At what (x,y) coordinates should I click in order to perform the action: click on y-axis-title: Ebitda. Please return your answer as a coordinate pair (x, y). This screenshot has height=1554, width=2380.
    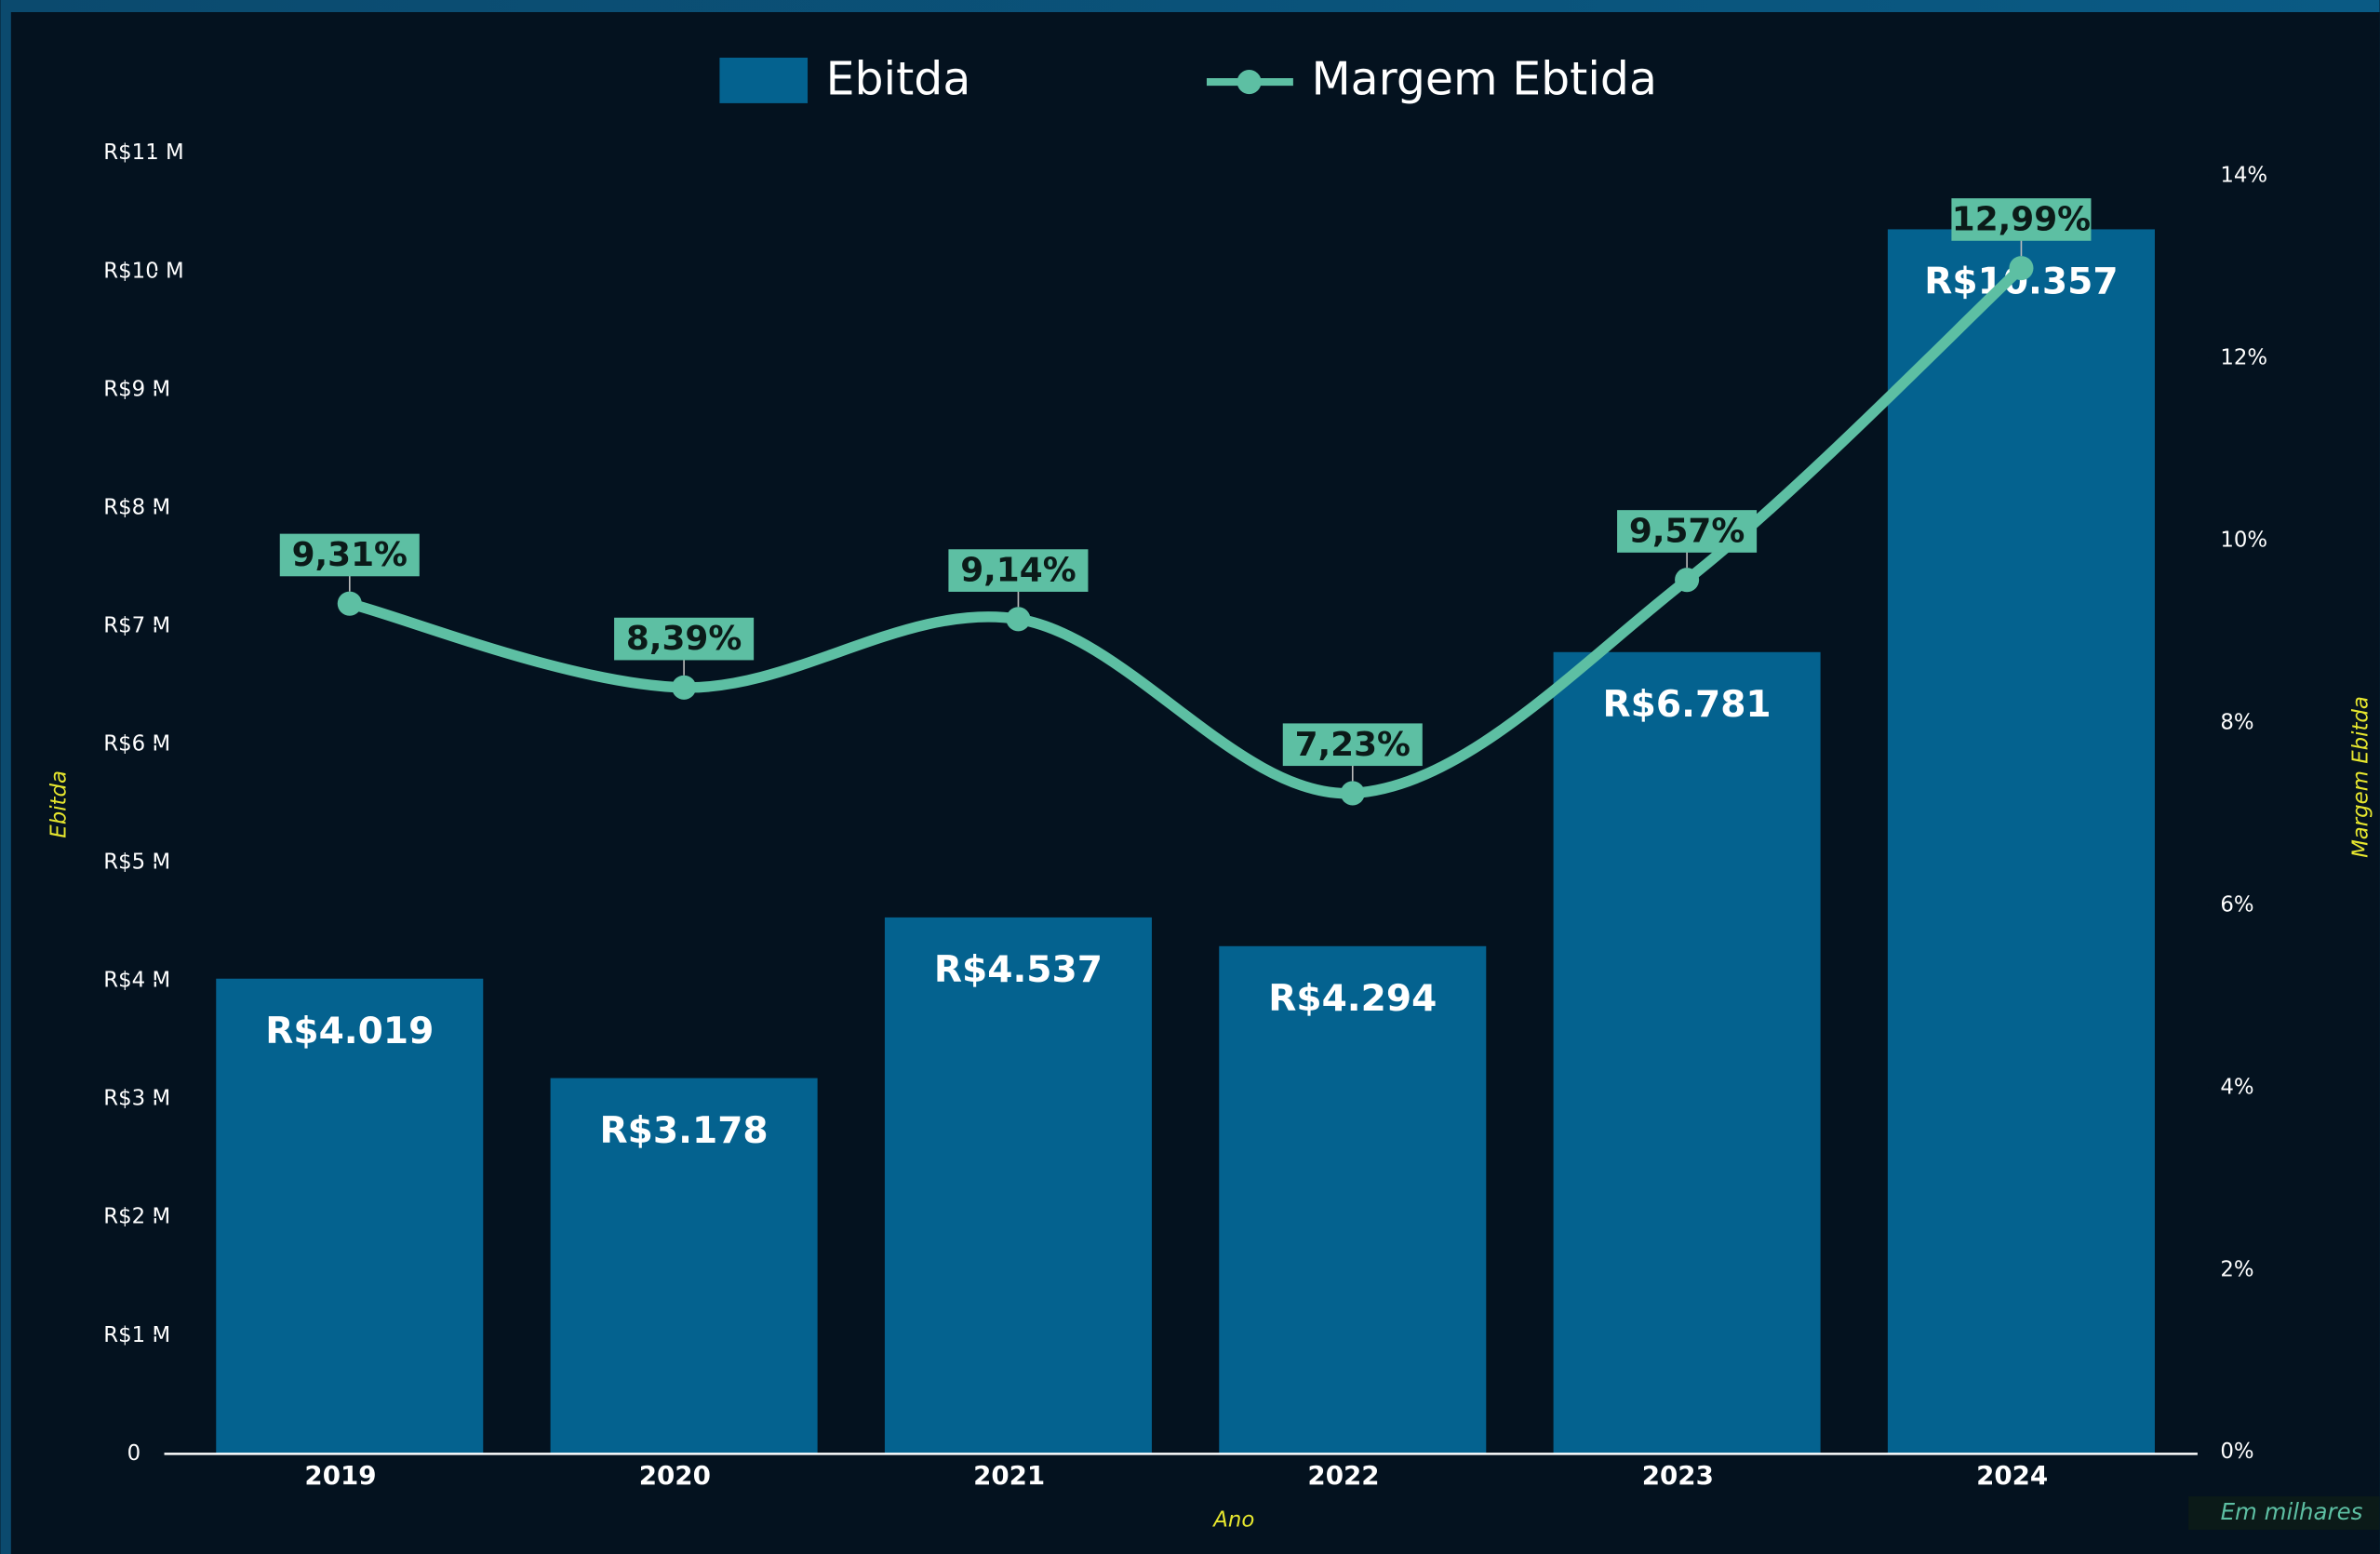
    Looking at the image, I should click on (59, 804).